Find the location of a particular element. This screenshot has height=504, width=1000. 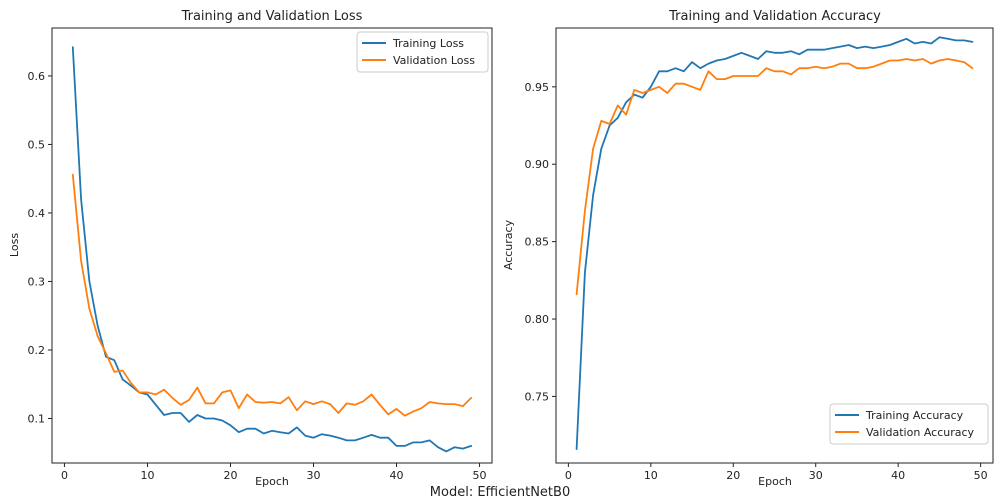

loss-chart-legend: Training Loss Validation Loss is located at coordinates (422, 52).